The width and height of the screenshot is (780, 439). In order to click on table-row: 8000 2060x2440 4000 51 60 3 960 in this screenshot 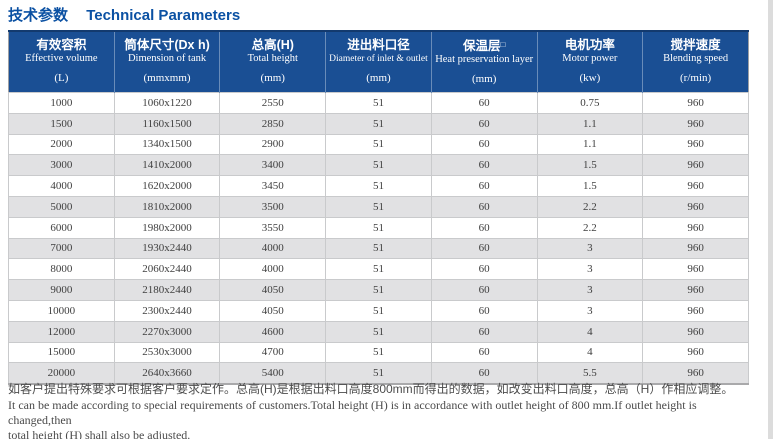, I will do `click(378, 269)`.